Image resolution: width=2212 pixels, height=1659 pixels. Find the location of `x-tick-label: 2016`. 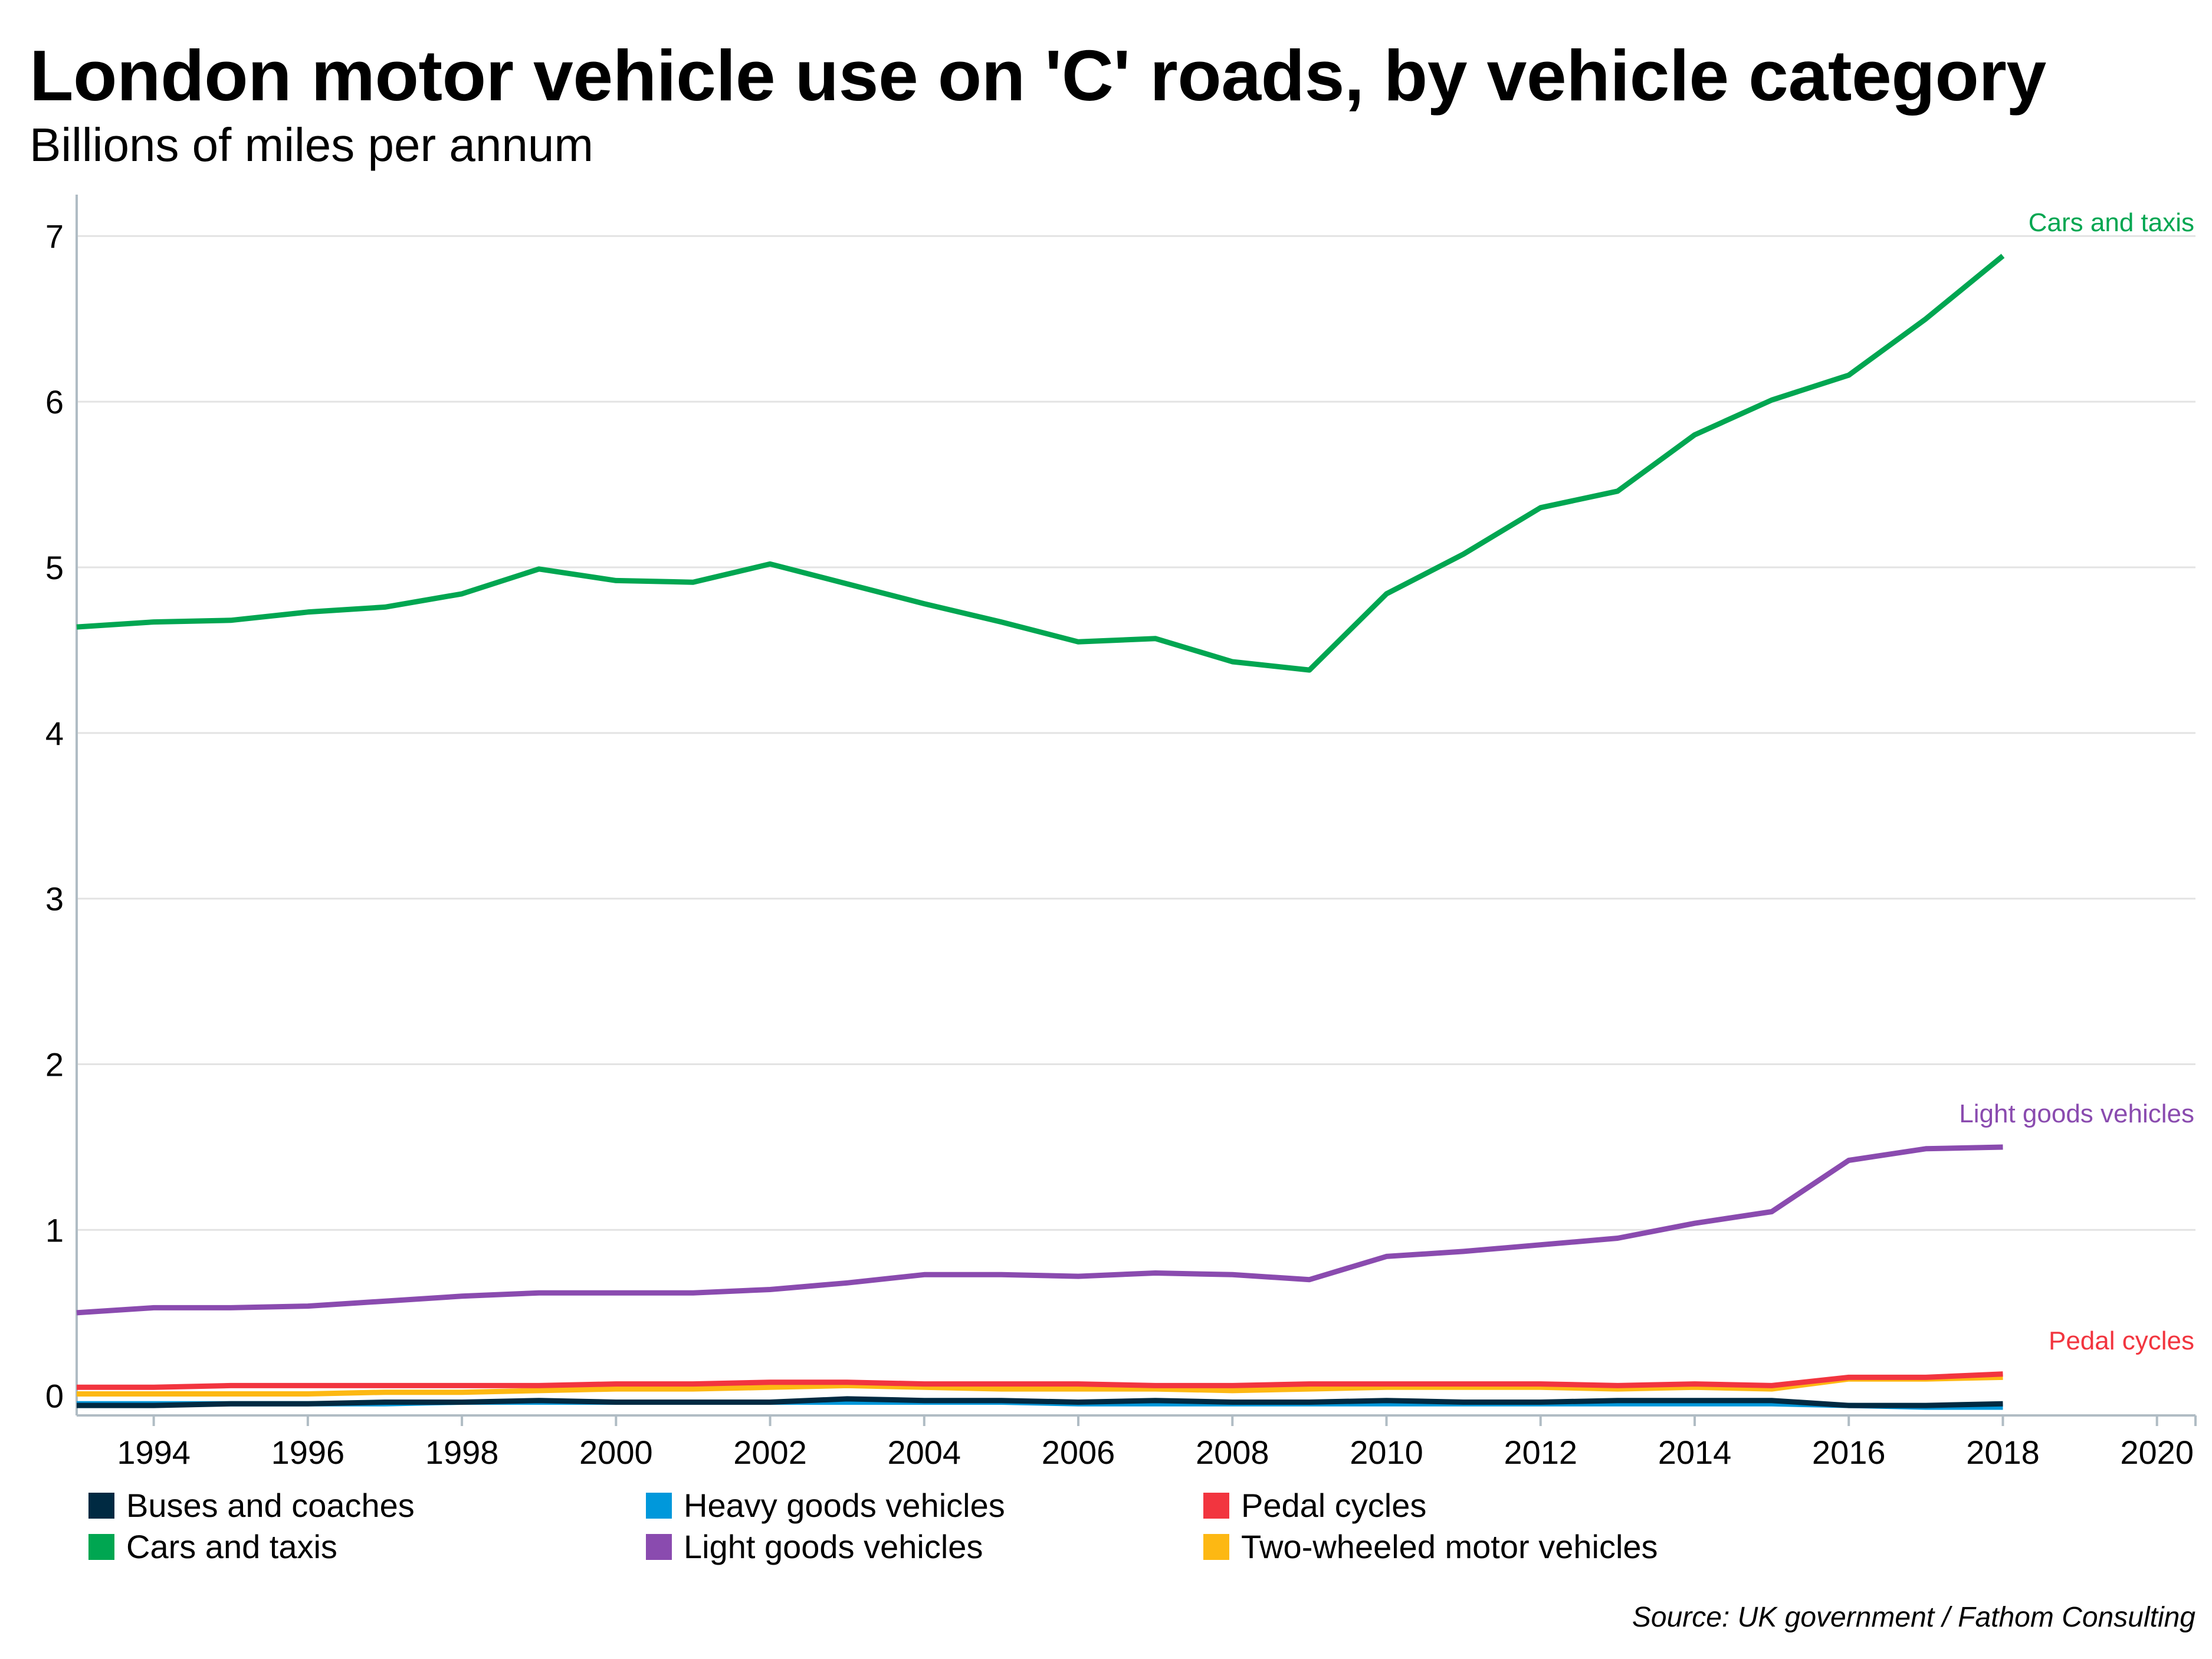

x-tick-label: 2016 is located at coordinates (1849, 1452).